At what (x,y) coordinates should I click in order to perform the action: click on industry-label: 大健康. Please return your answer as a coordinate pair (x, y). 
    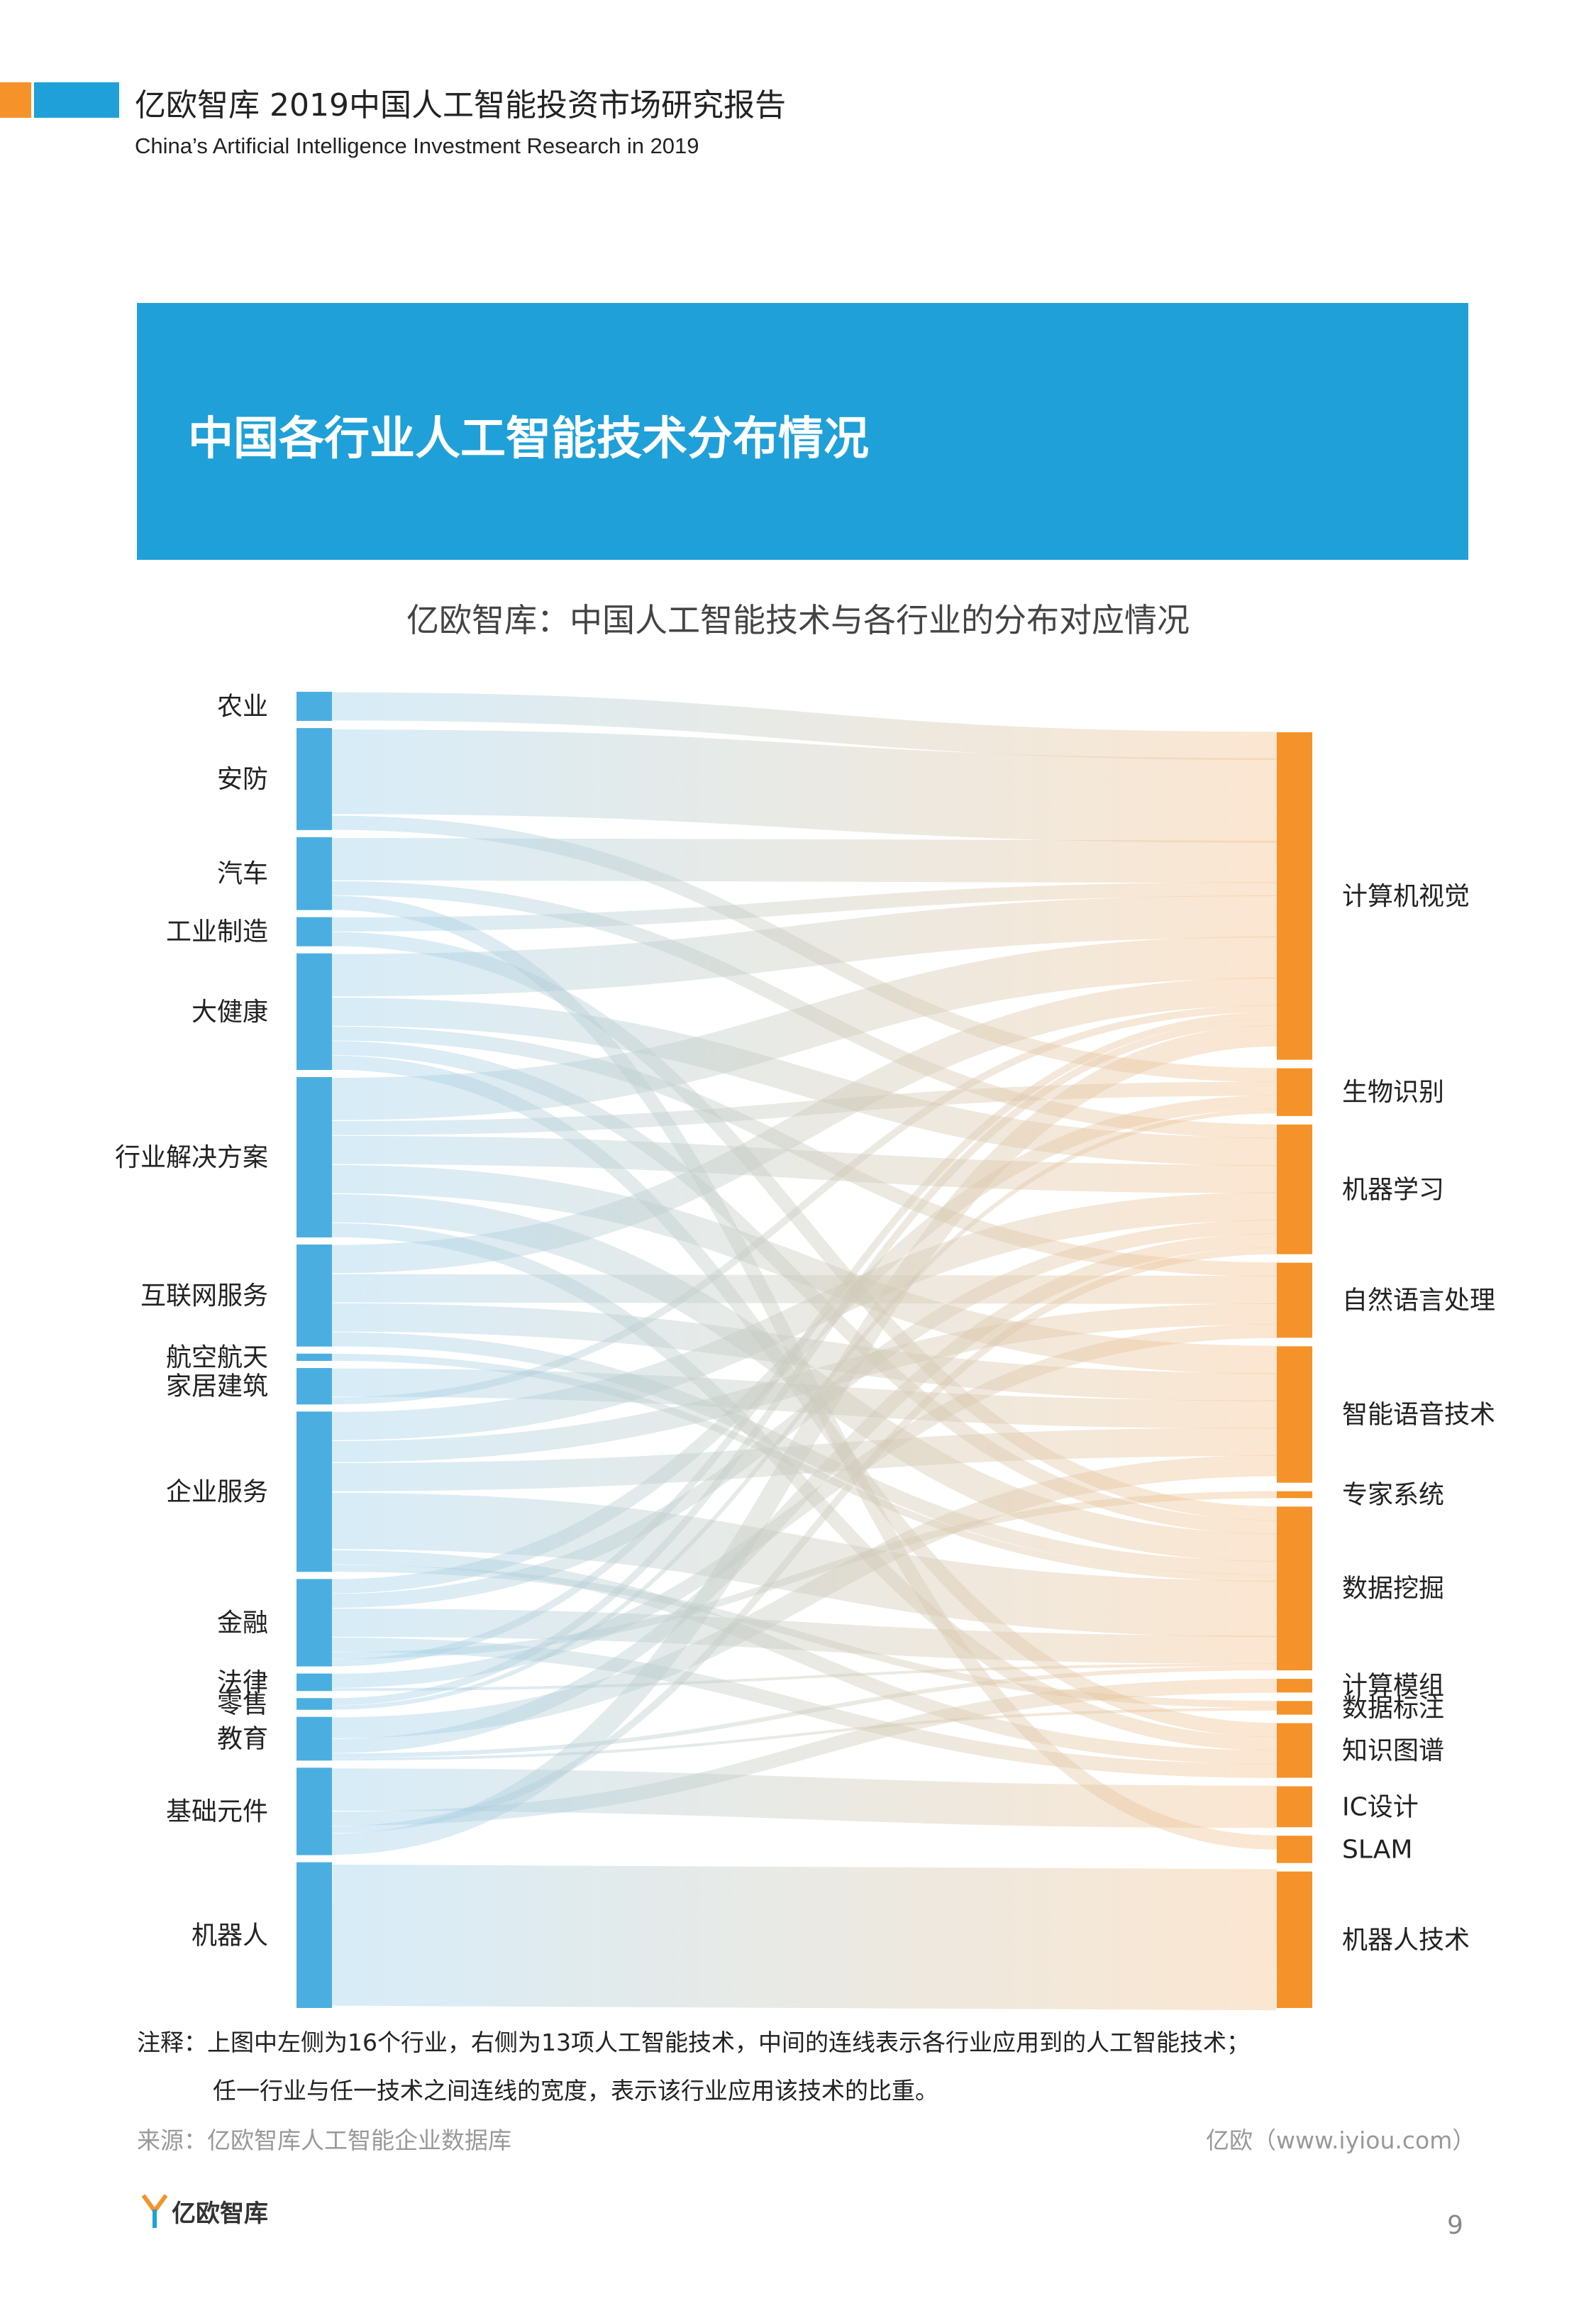
    Looking at the image, I should click on (230, 1012).